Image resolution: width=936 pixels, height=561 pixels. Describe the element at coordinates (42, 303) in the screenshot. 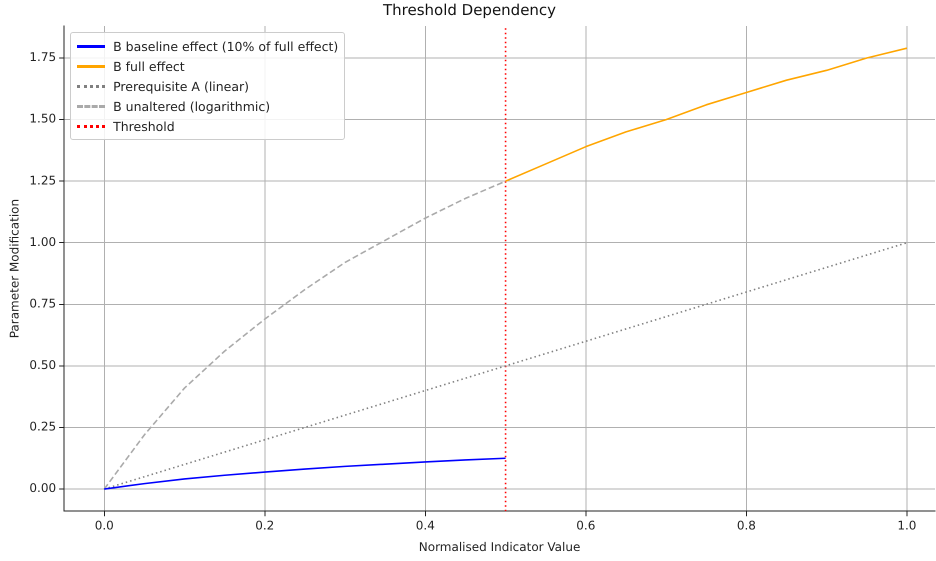

I see `y-tick-label: 0.75` at that location.